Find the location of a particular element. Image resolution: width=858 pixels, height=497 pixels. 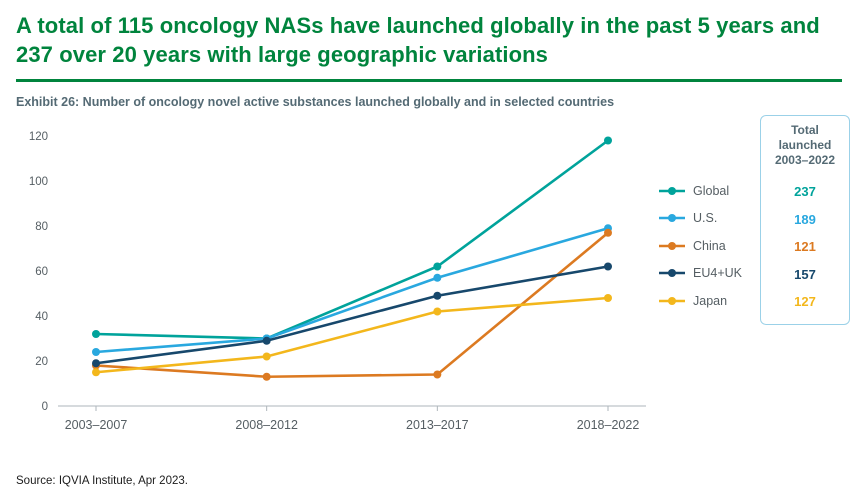

legend-item-japan: Japan is located at coordinates (700, 301).